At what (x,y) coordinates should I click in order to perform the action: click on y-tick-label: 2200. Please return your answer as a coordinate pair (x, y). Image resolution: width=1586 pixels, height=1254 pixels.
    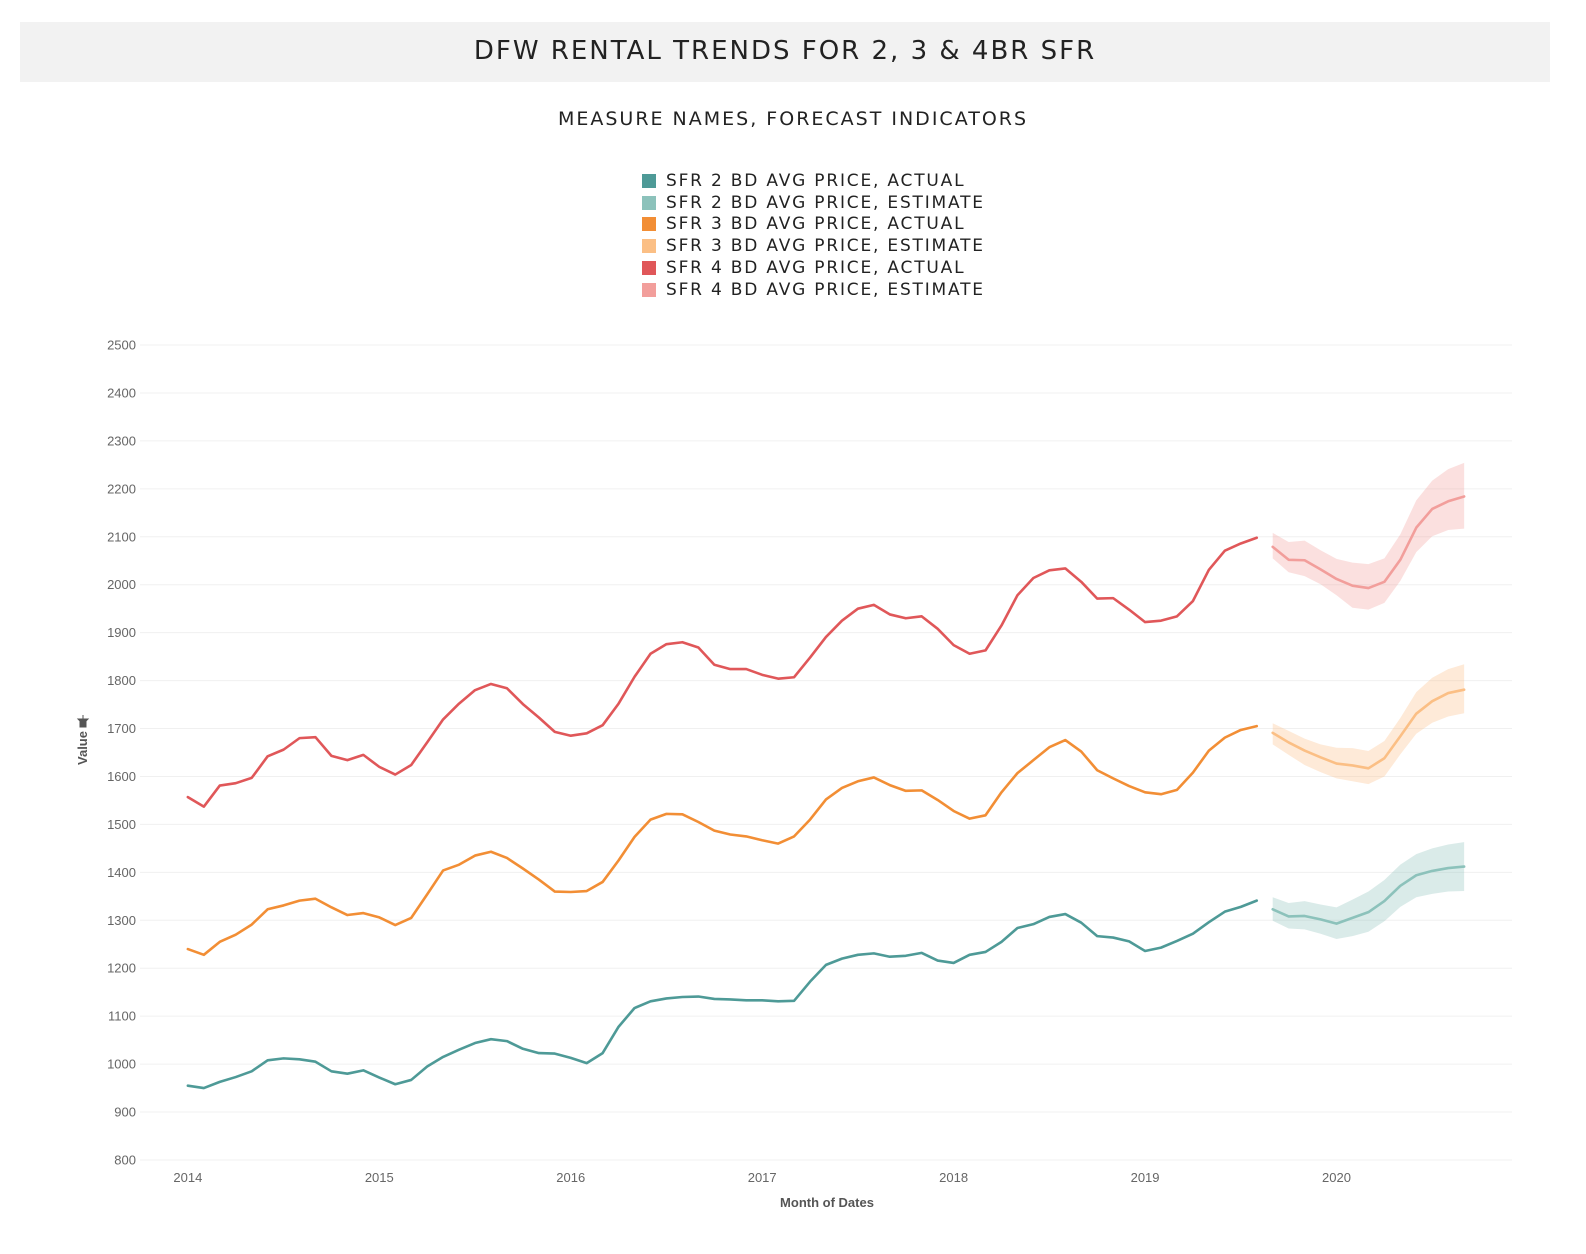
    Looking at the image, I should click on (121, 488).